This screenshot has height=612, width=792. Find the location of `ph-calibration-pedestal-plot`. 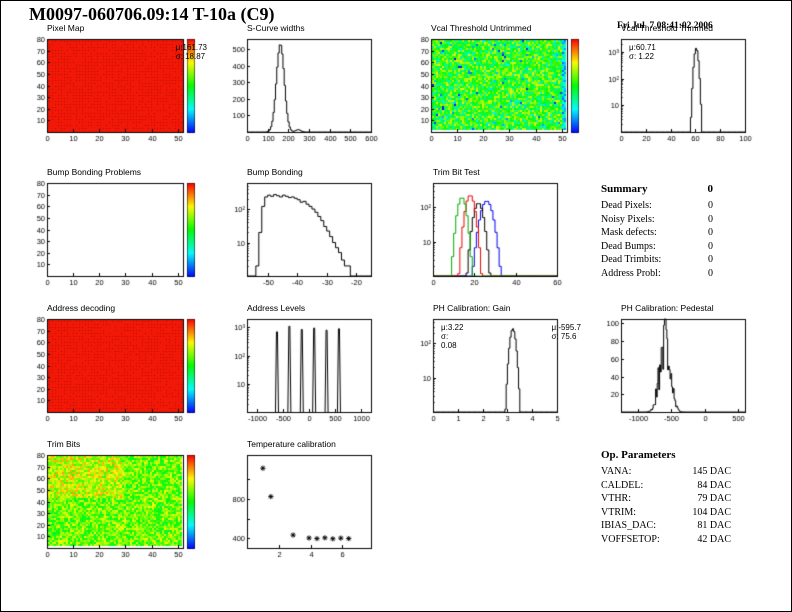

ph-calibration-pedestal-plot is located at coordinates (674, 369).